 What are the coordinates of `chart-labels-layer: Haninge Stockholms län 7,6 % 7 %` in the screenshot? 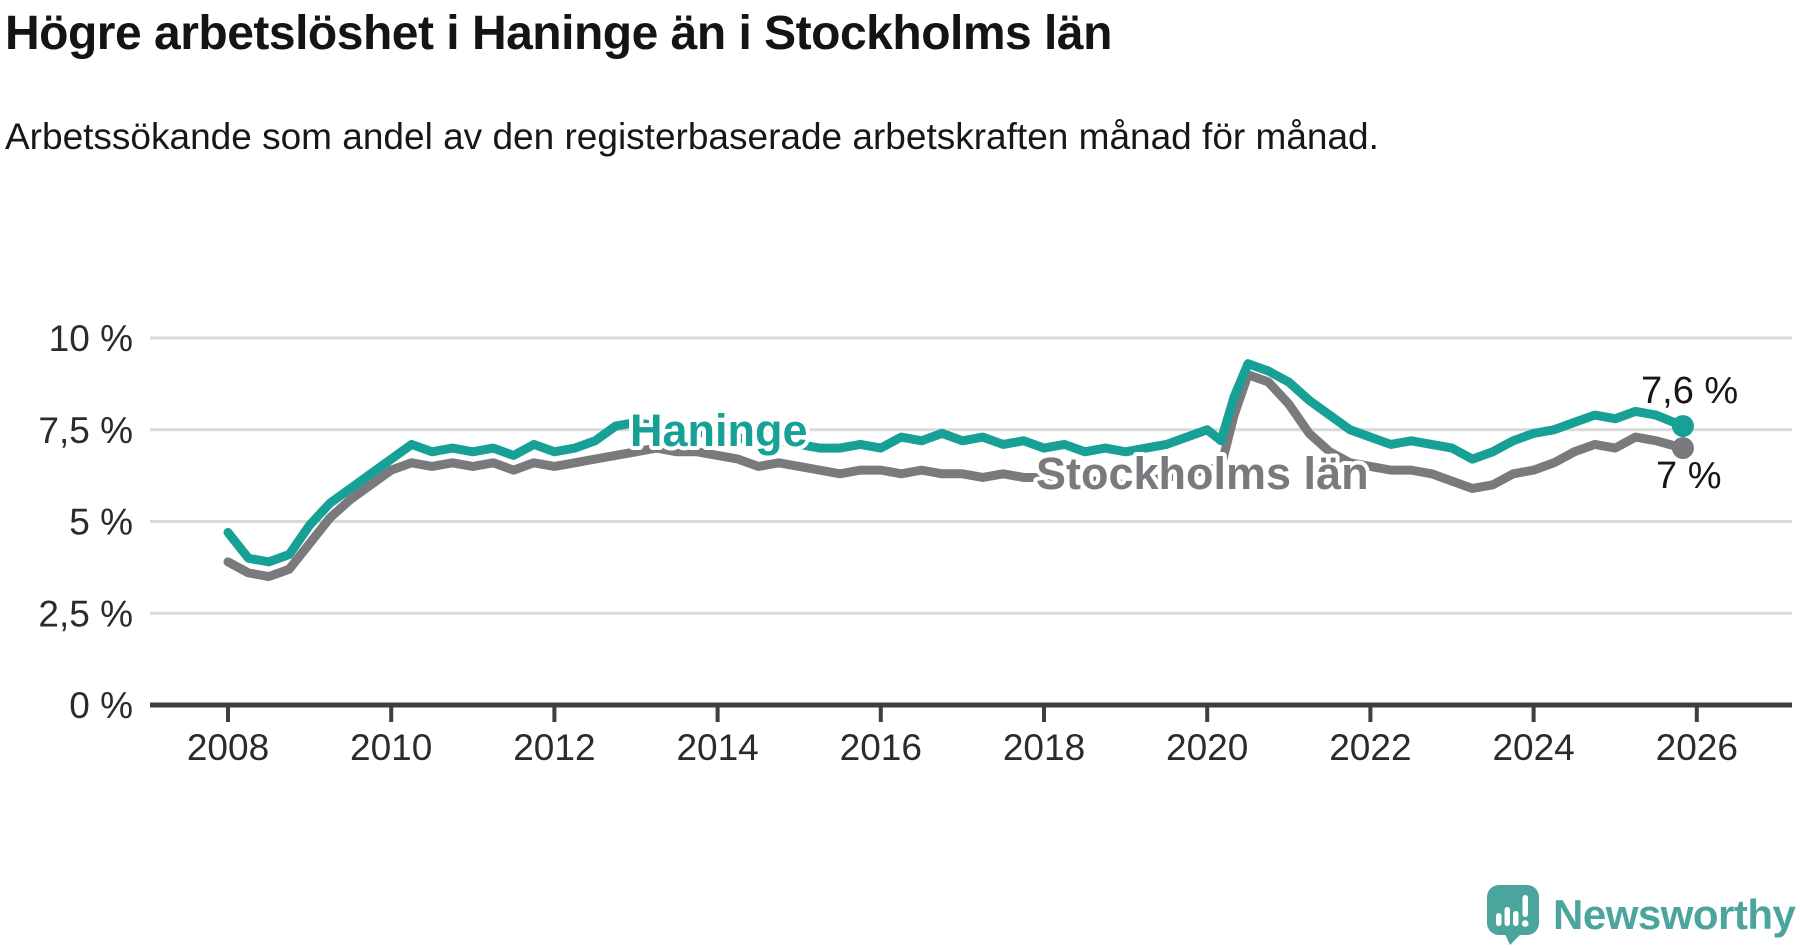 It's located at (1184, 435).